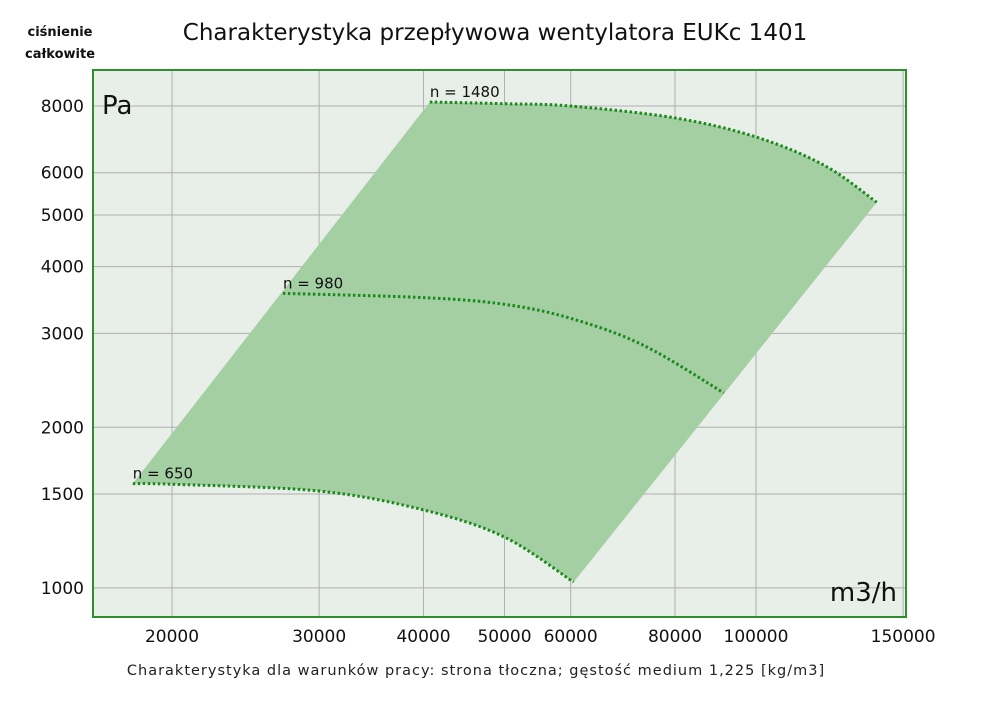 Image resolution: width=1000 pixels, height=706 pixels. What do you see at coordinates (163, 474) in the screenshot?
I see `curve-label: n = 650` at bounding box center [163, 474].